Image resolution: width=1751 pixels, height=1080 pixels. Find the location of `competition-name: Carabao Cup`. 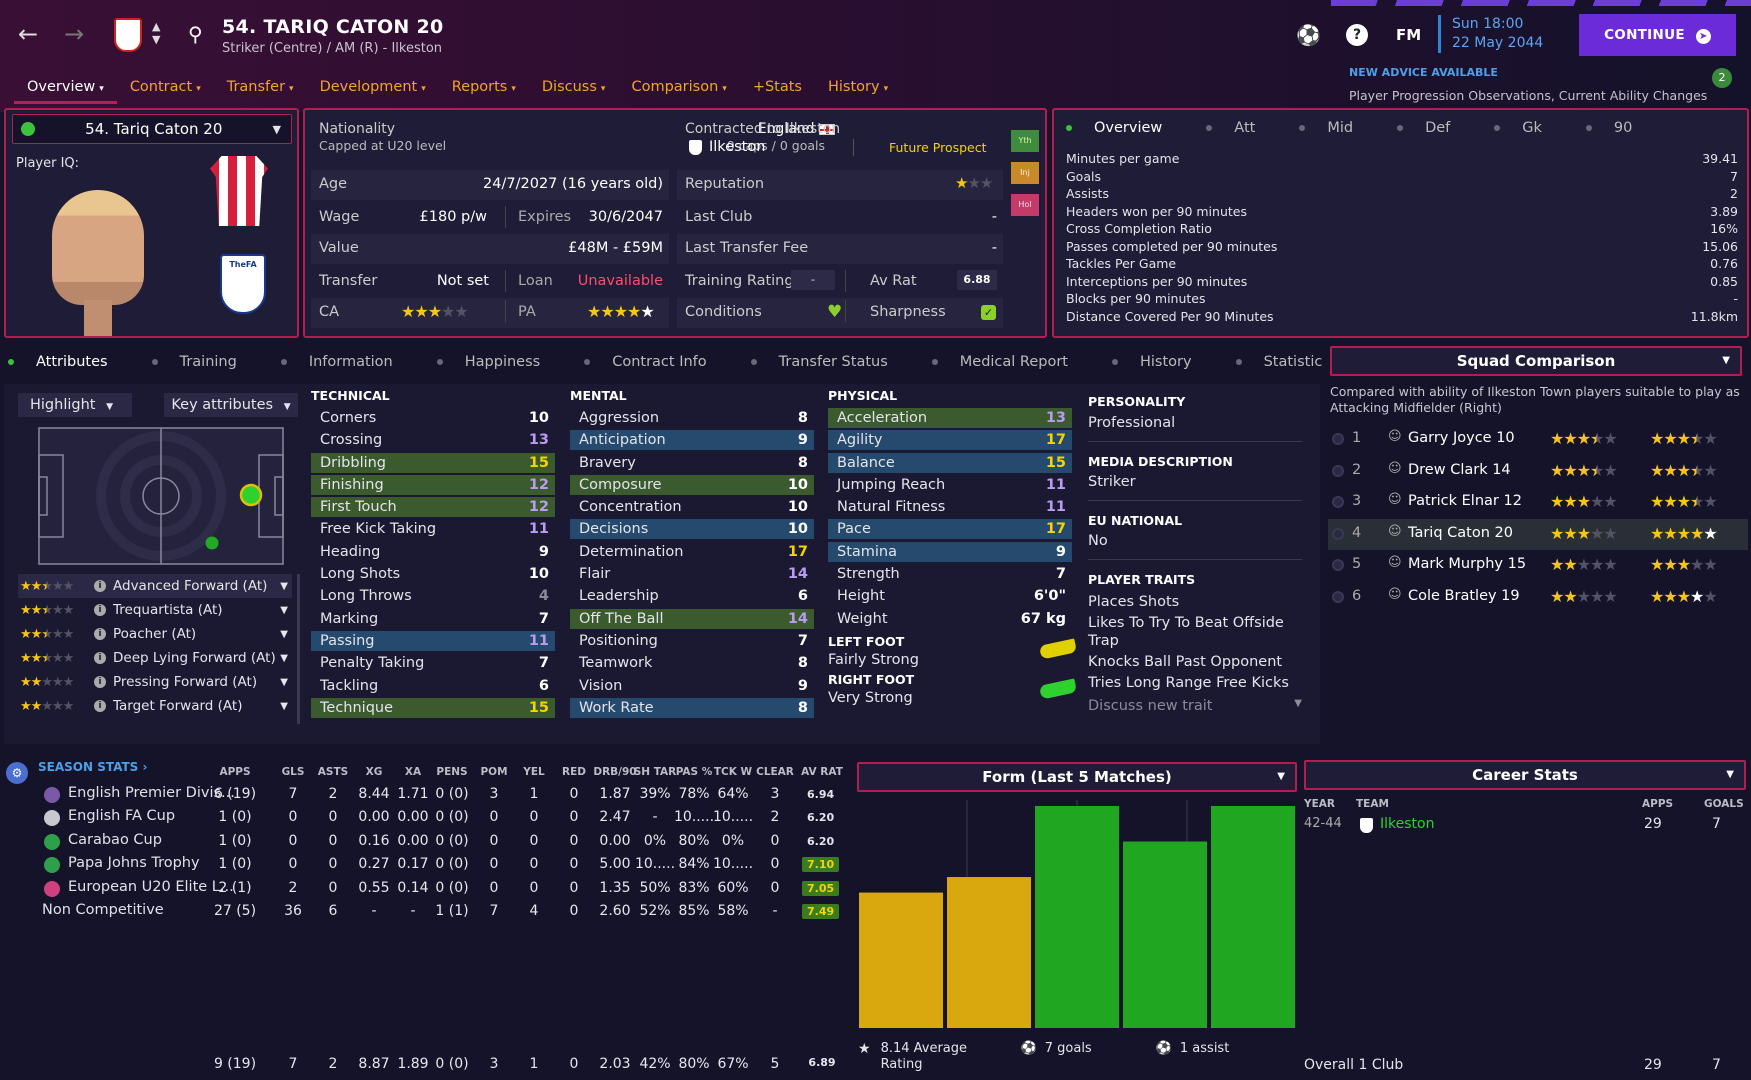

competition-name: Carabao Cup is located at coordinates (115, 839).